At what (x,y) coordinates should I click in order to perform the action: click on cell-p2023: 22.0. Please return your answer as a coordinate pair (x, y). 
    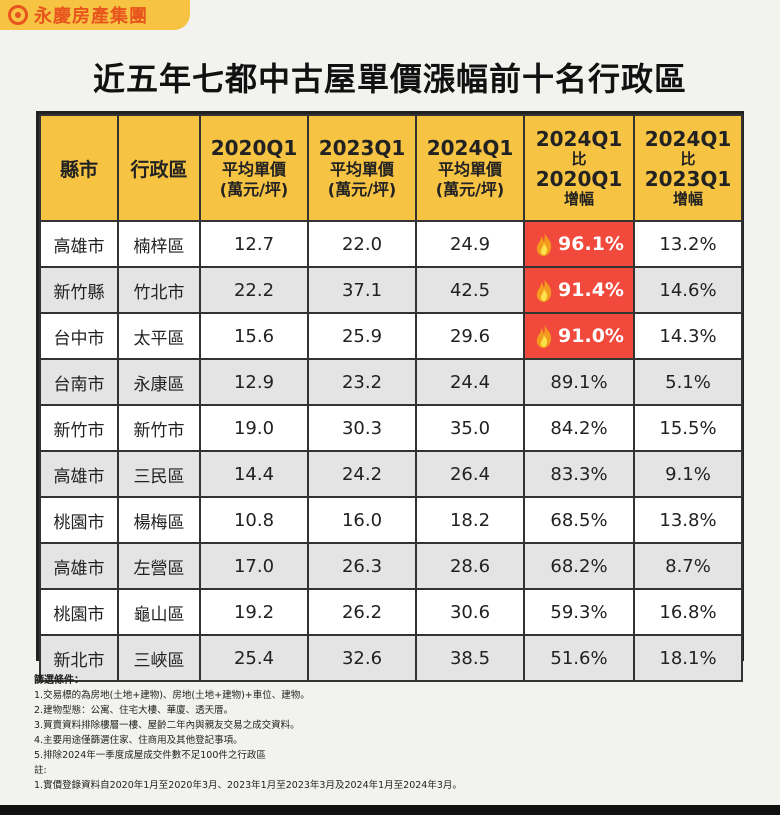
    Looking at the image, I should click on (362, 244).